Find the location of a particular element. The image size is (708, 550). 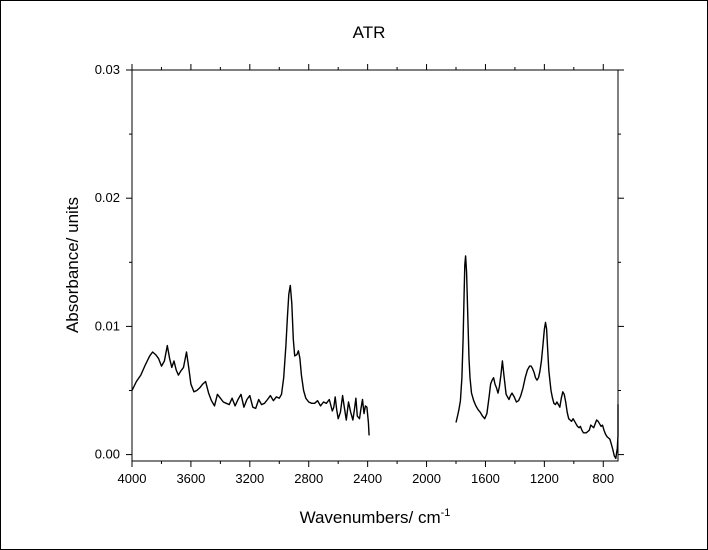

x-tick-label: 2400 is located at coordinates (367, 478).